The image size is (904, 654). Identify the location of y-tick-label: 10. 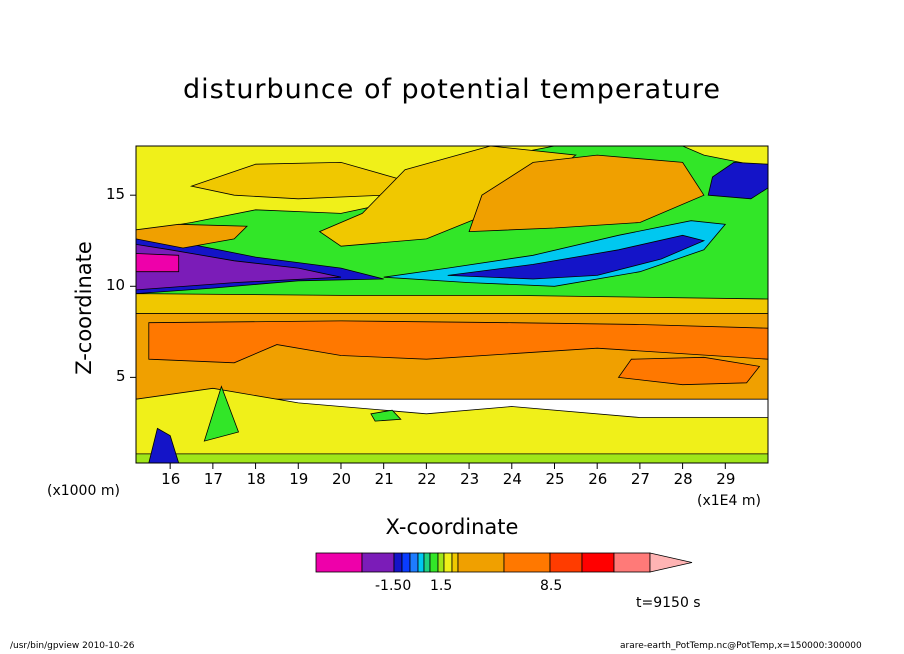
(116, 285).